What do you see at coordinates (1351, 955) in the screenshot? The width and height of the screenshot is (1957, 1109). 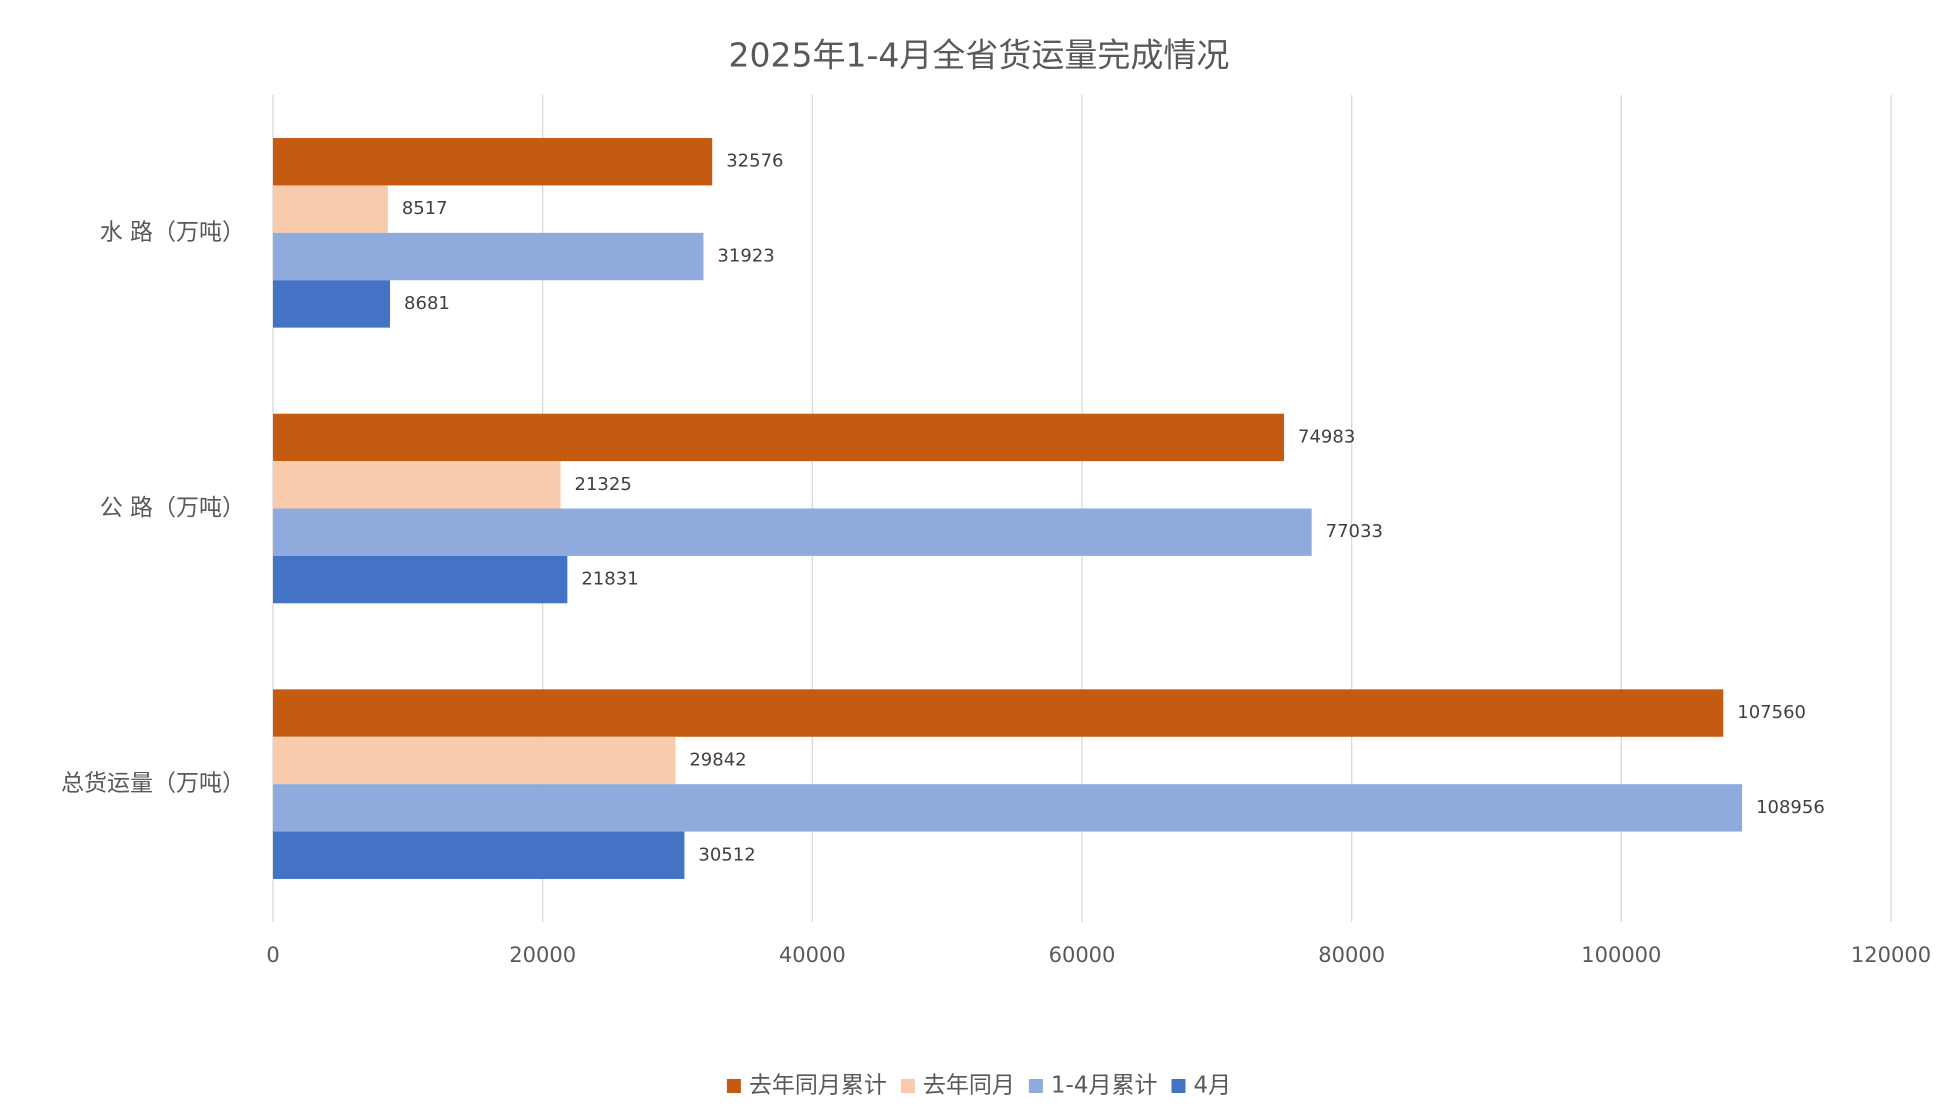 I see `x-tick-label: 80000` at bounding box center [1351, 955].